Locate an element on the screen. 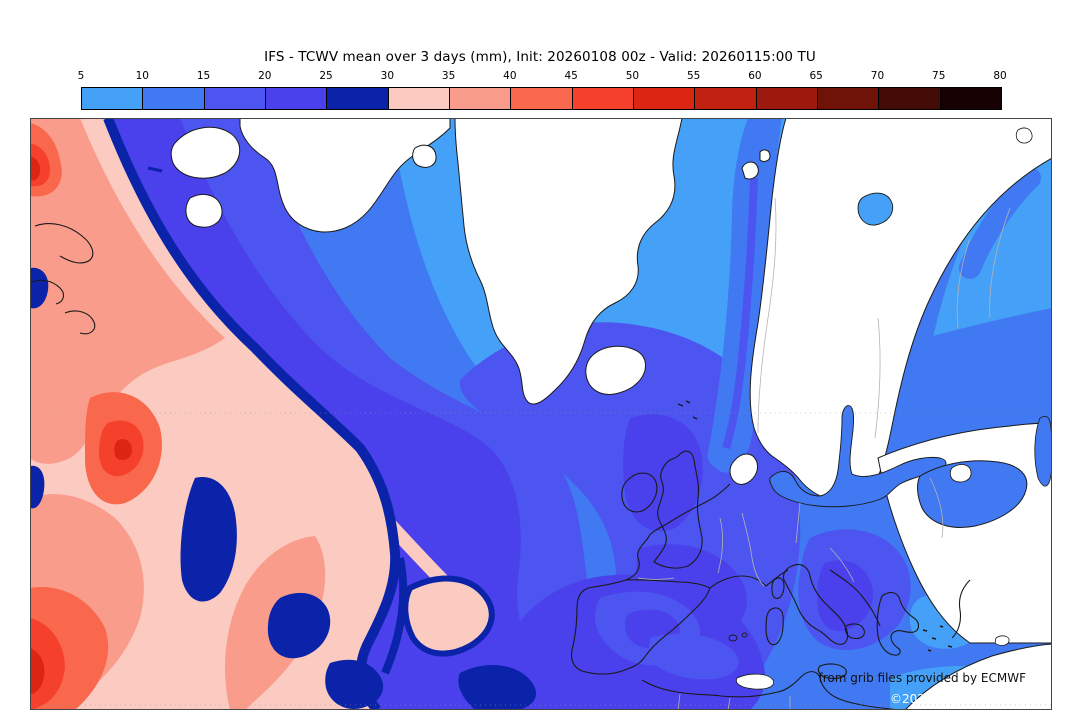  colorbar-tick-label: 65 is located at coordinates (816, 76).